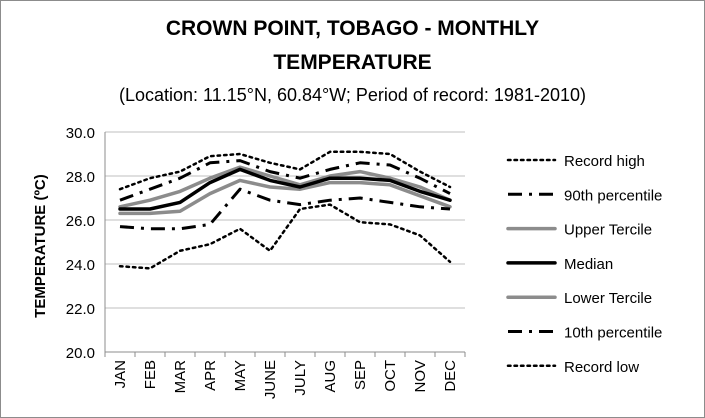  What do you see at coordinates (360, 375) in the screenshot?
I see `x-tick-label: SEP` at bounding box center [360, 375].